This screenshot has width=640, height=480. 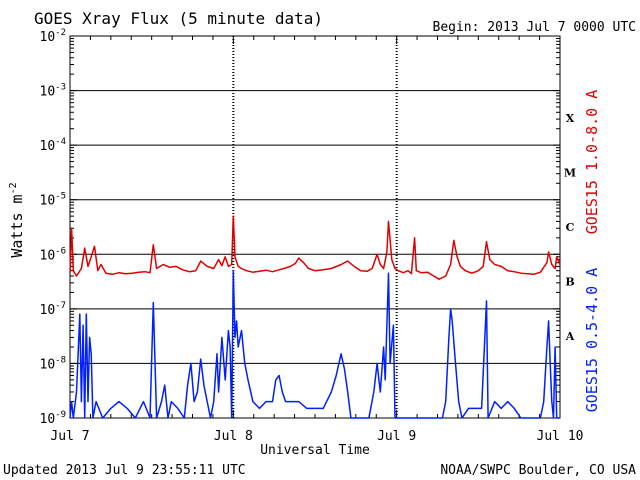 What do you see at coordinates (60, 306) in the screenshot?
I see `y-tick-exponent: -7` at bounding box center [60, 306].